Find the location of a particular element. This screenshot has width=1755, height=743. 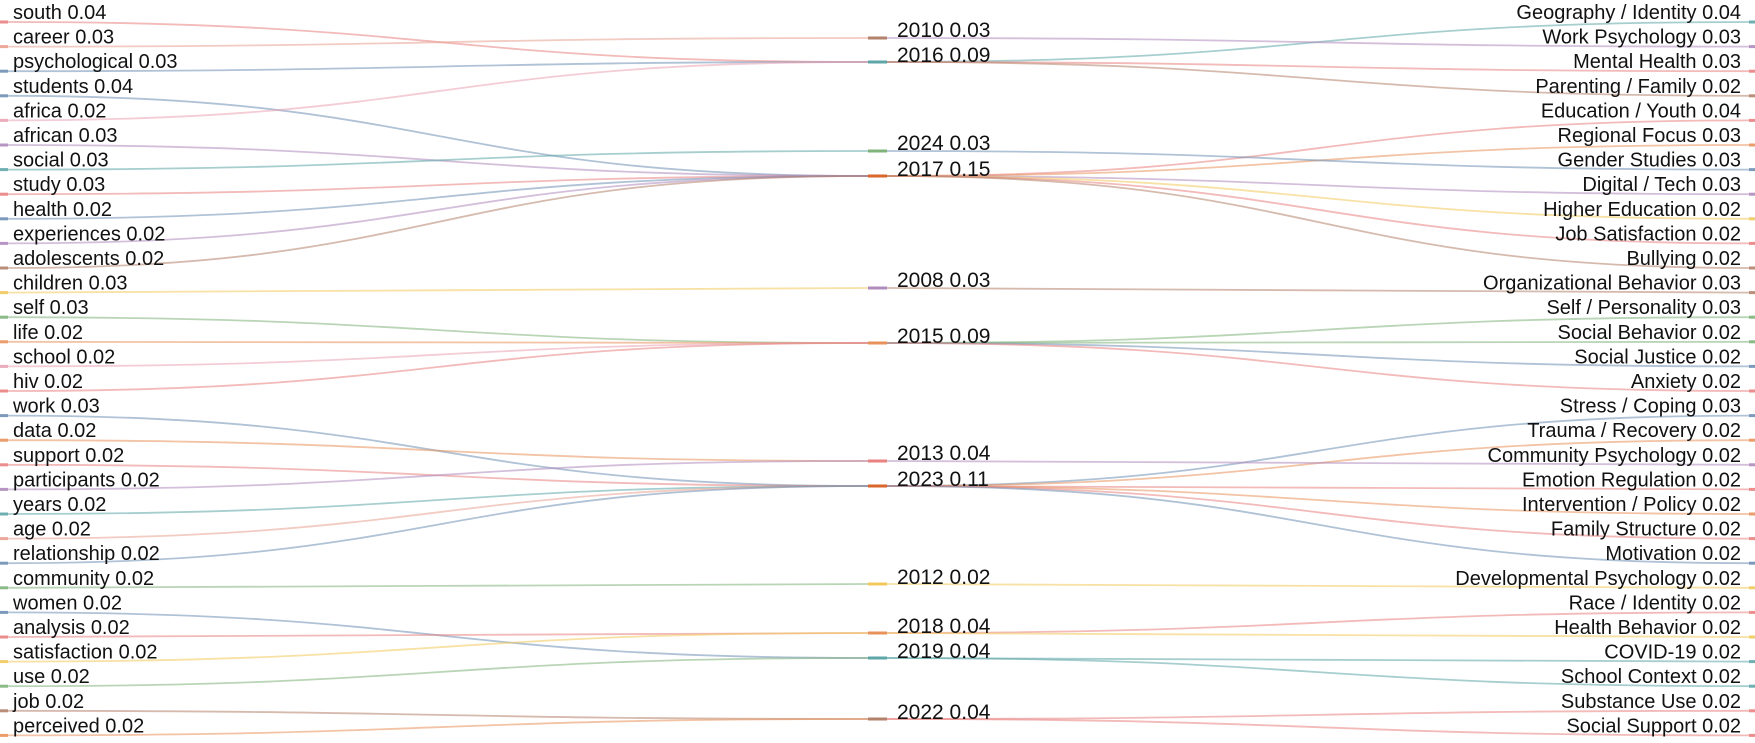

year-label-2010: 2010 0.03 is located at coordinates (943, 30).